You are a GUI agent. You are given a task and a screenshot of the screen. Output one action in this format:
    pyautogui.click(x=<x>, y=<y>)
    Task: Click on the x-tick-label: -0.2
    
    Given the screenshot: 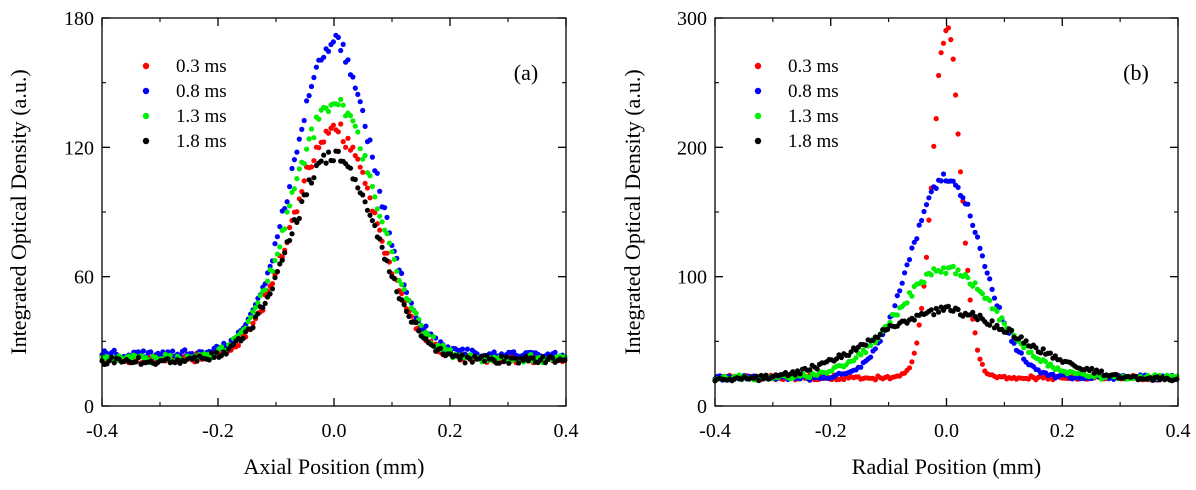 What is the action you would take?
    pyautogui.click(x=831, y=431)
    